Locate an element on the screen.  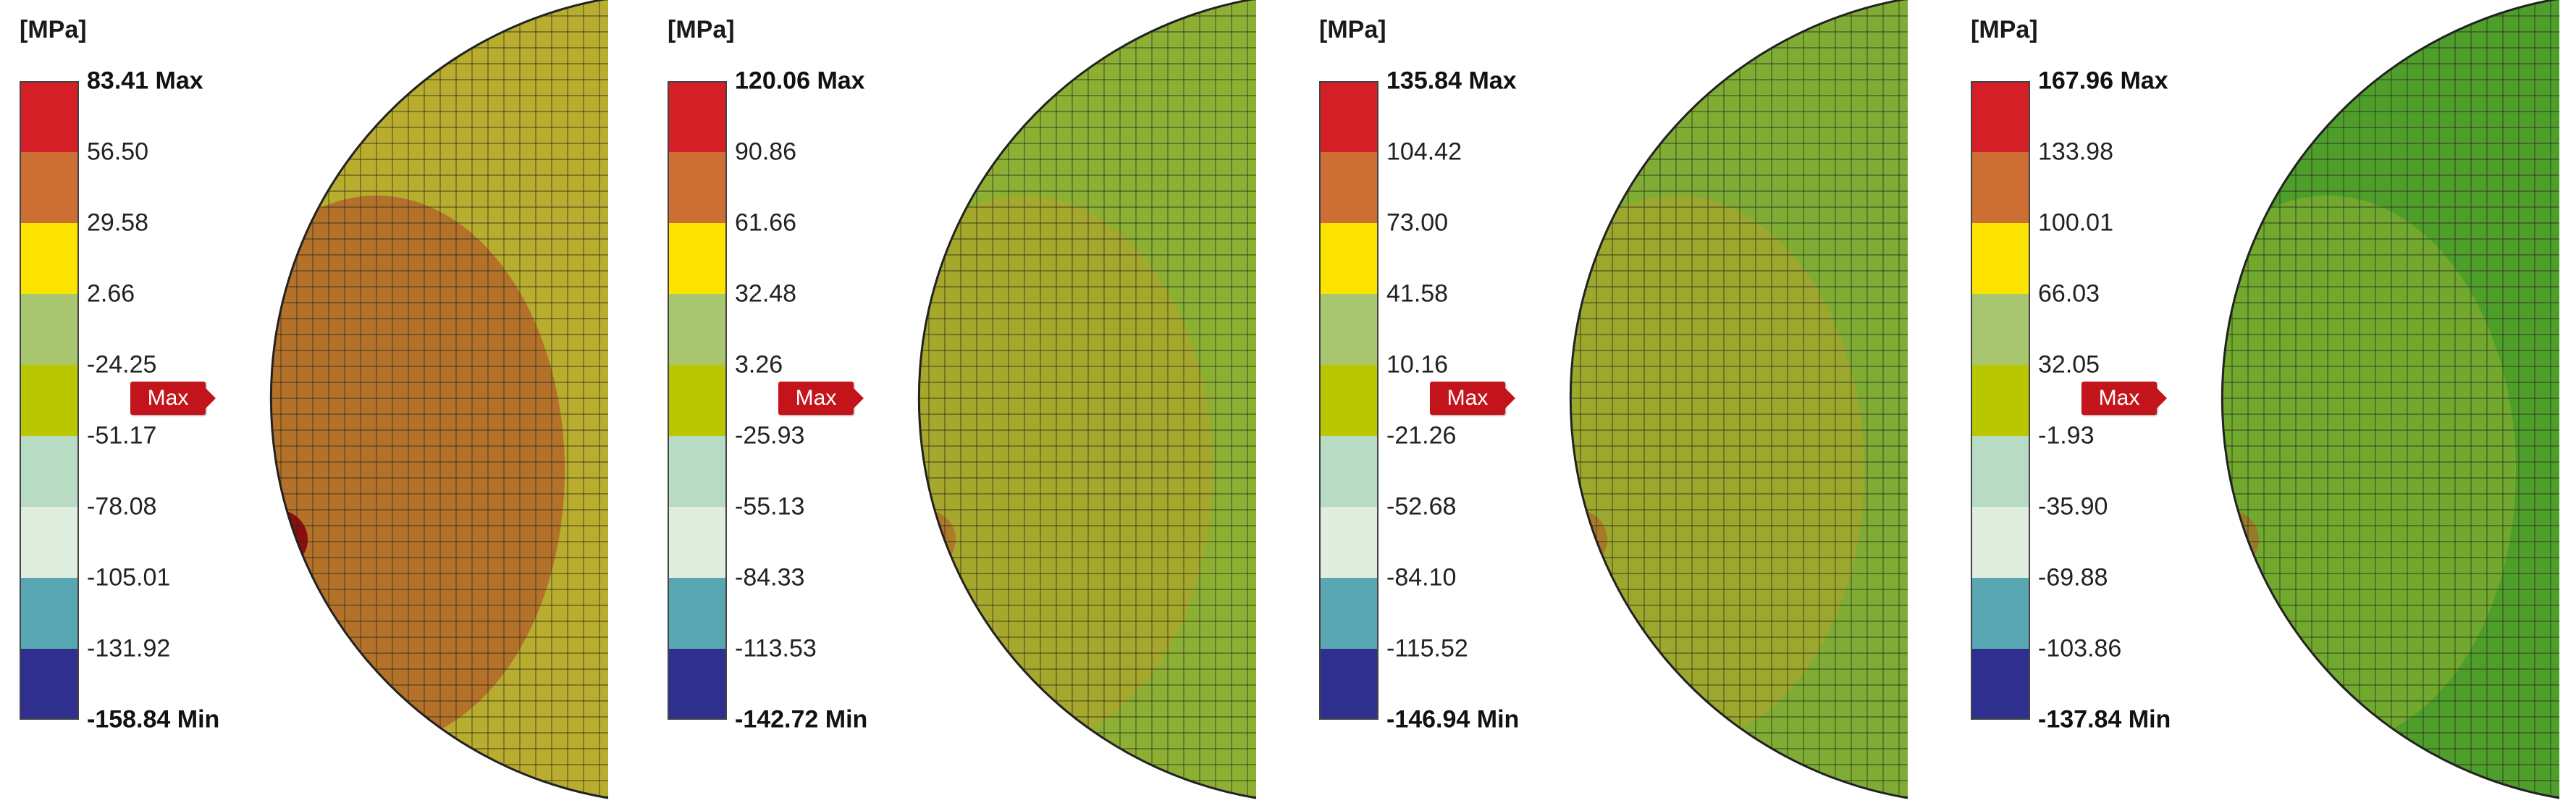
legend-tick-label: -52.68 is located at coordinates (1421, 506).